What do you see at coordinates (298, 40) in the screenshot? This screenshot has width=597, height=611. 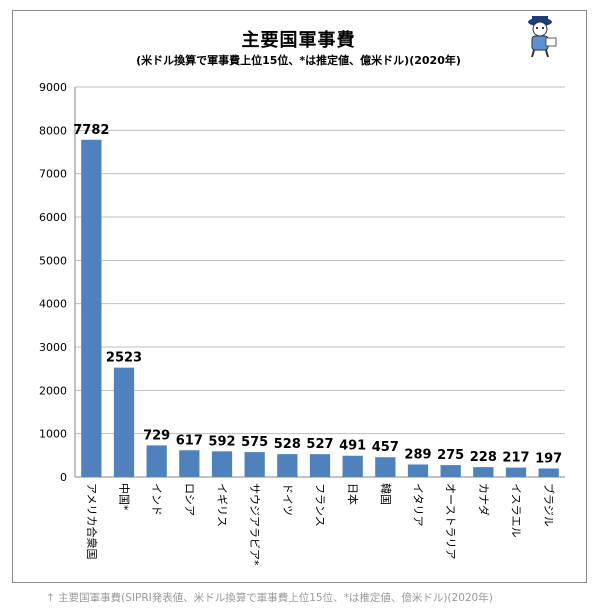 I see `chart-title: 主要国軍事費` at bounding box center [298, 40].